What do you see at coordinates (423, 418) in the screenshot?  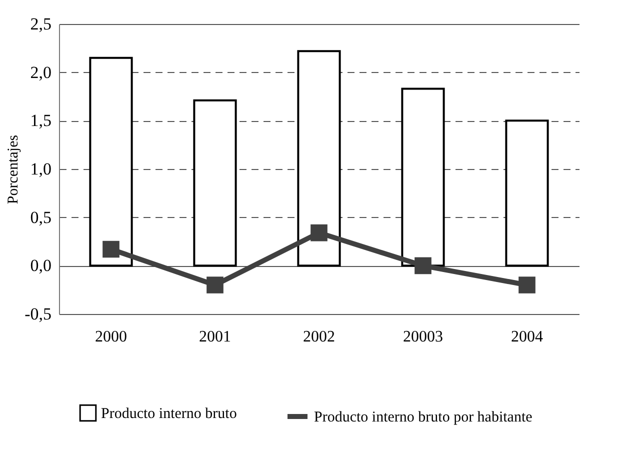 I see `legend-label: Producto interno bruto por habitante` at bounding box center [423, 418].